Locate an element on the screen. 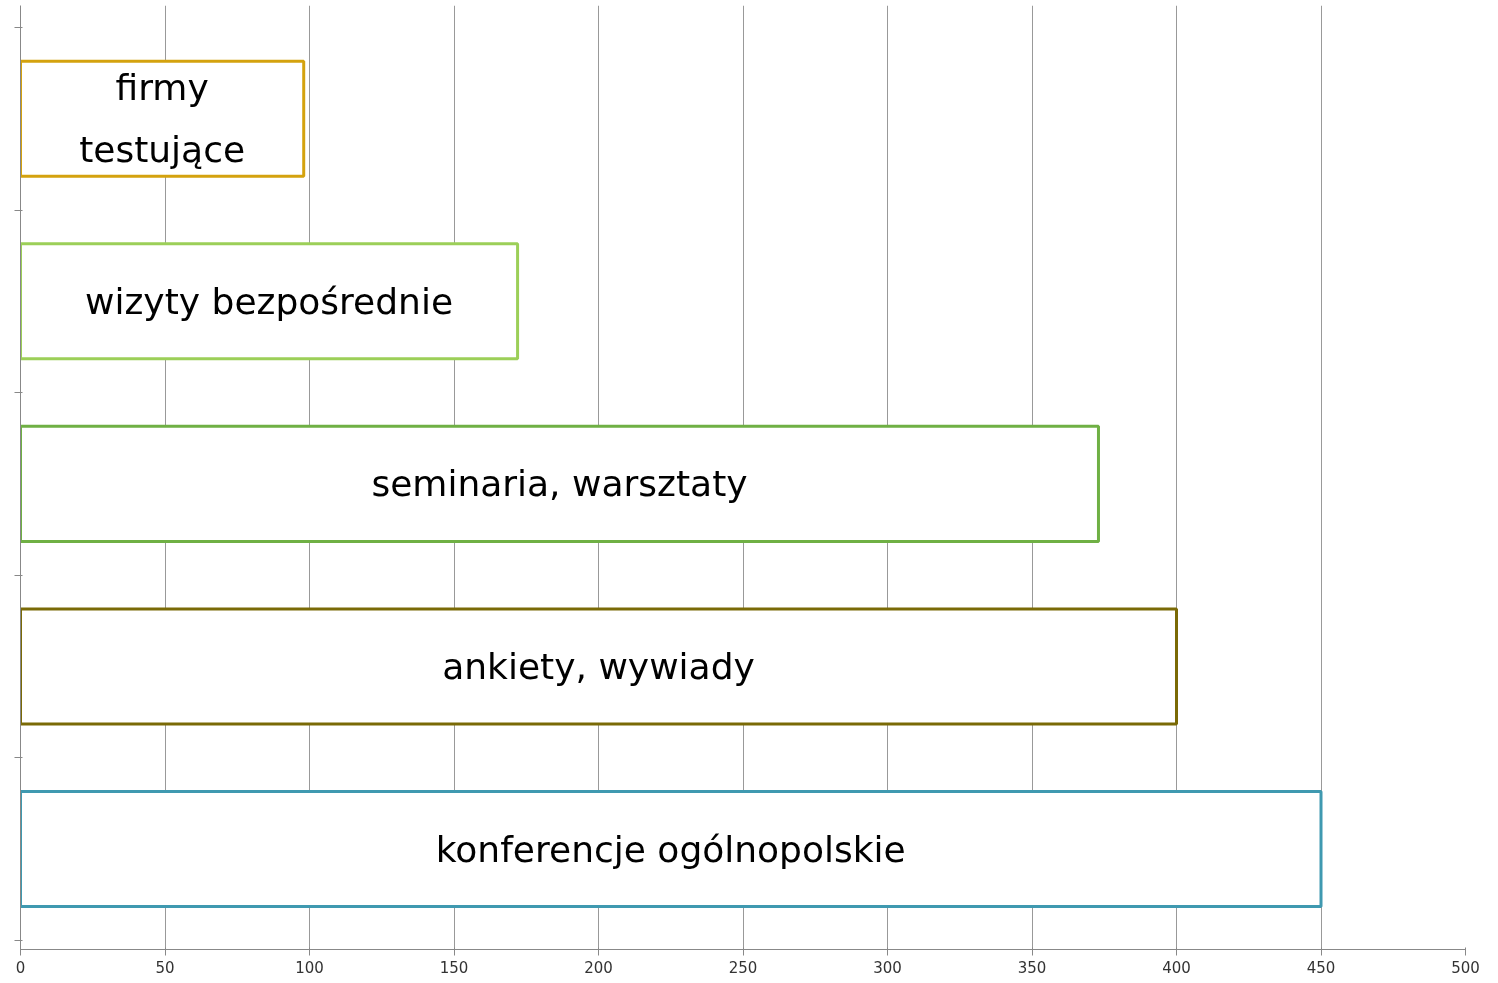  y-tick-label: konferencje ogólnopolskie is located at coordinates (670, 849).